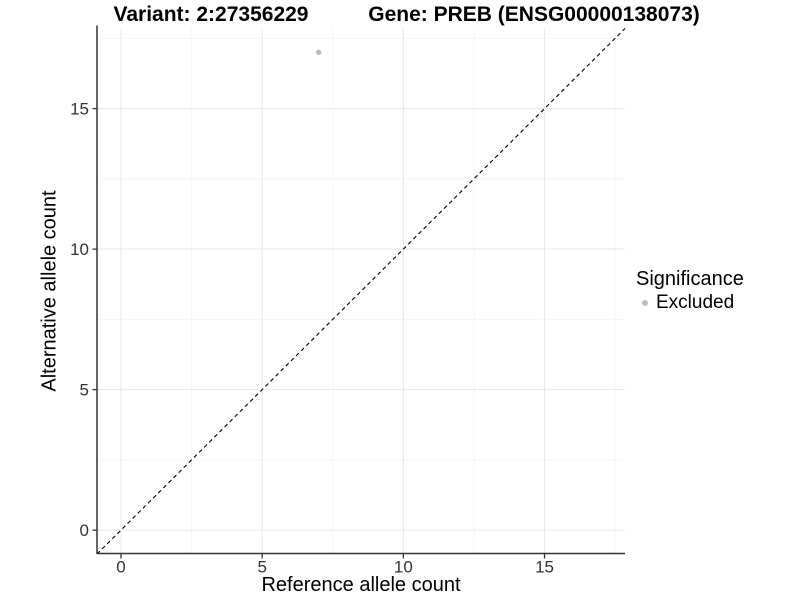 This screenshot has width=800, height=600. Describe the element at coordinates (84, 390) in the screenshot. I see `y-tick-label: 5` at that location.